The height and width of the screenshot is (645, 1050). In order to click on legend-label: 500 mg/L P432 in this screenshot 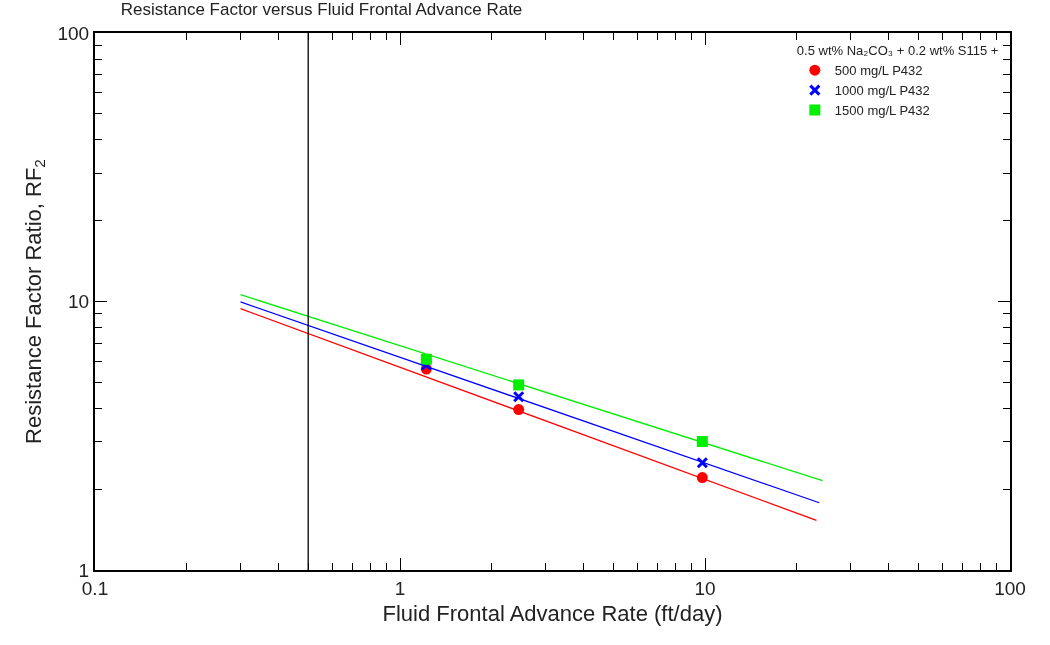, I will do `click(878, 71)`.